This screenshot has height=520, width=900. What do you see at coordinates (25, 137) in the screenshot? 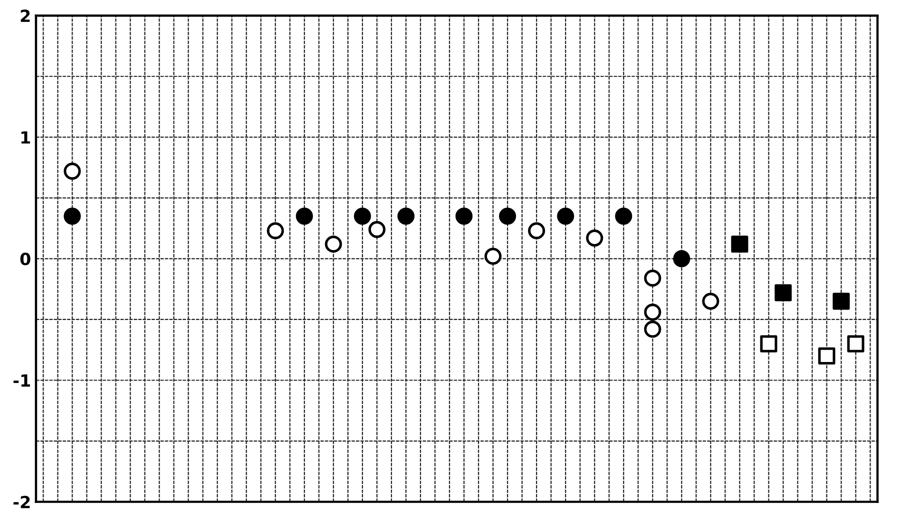
I see `y-tick-label: 1` at bounding box center [25, 137].